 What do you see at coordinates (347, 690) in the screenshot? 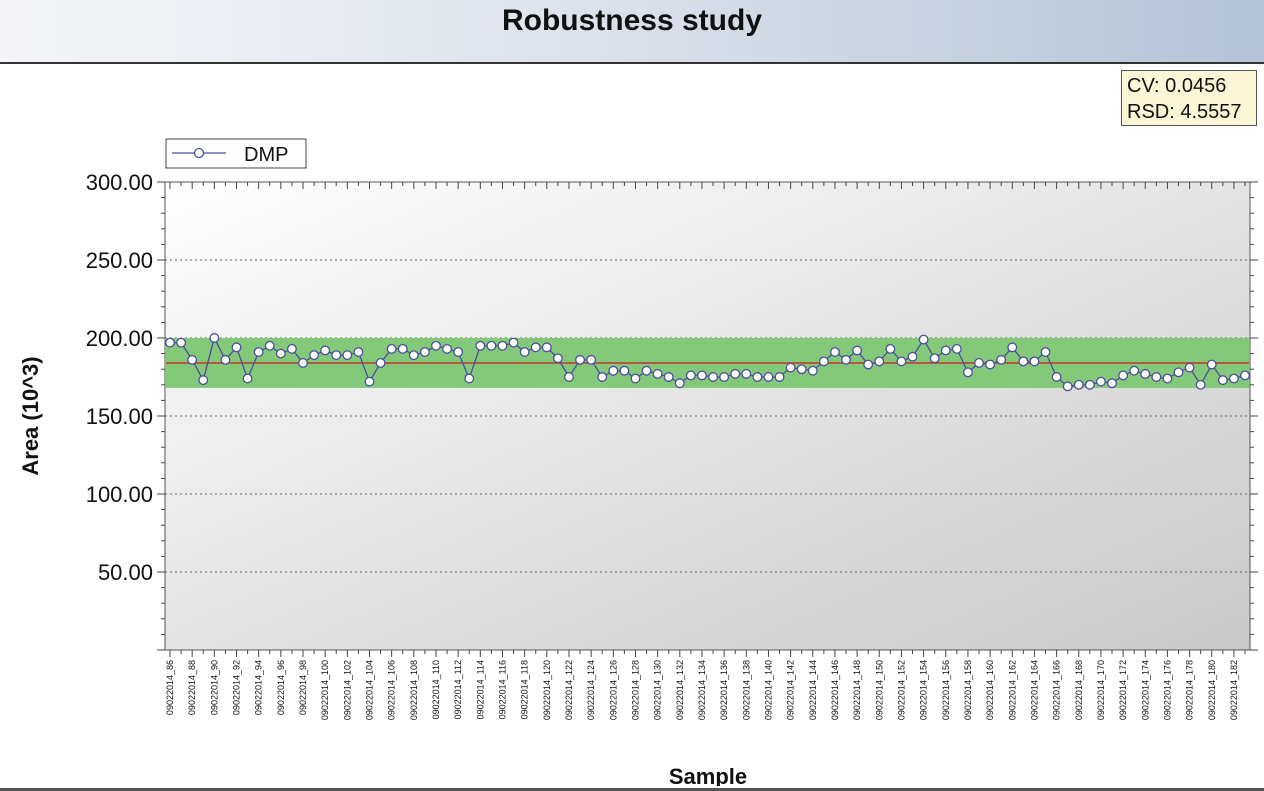
I see `x-tick-label: 09022014_102` at bounding box center [347, 690].